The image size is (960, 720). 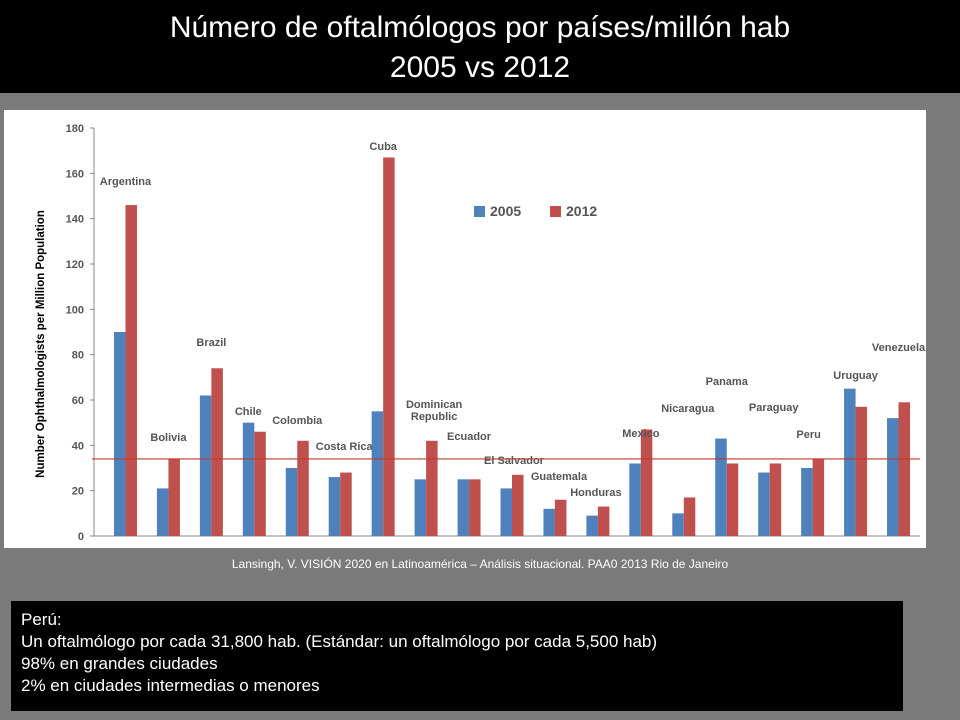 I want to click on category-label: Dominican, so click(x=434, y=405).